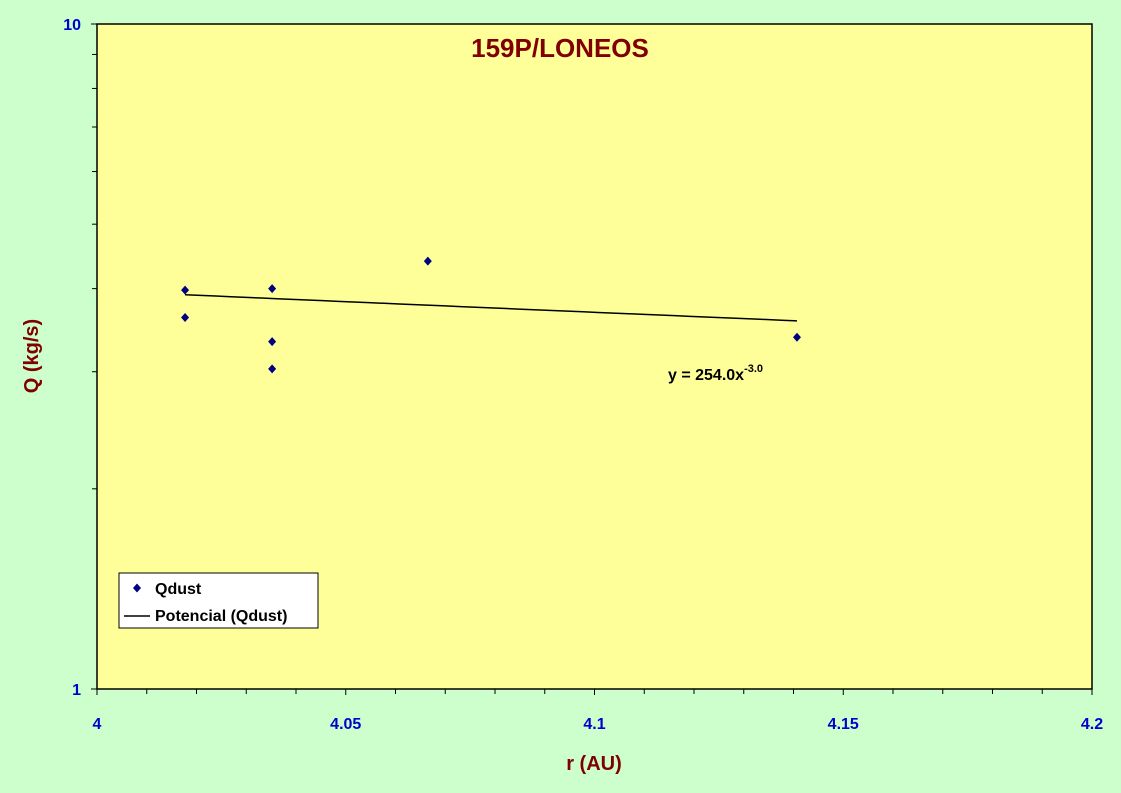 The height and width of the screenshot is (793, 1121). Describe the element at coordinates (76, 690) in the screenshot. I see `y-tick-label: 1` at that location.